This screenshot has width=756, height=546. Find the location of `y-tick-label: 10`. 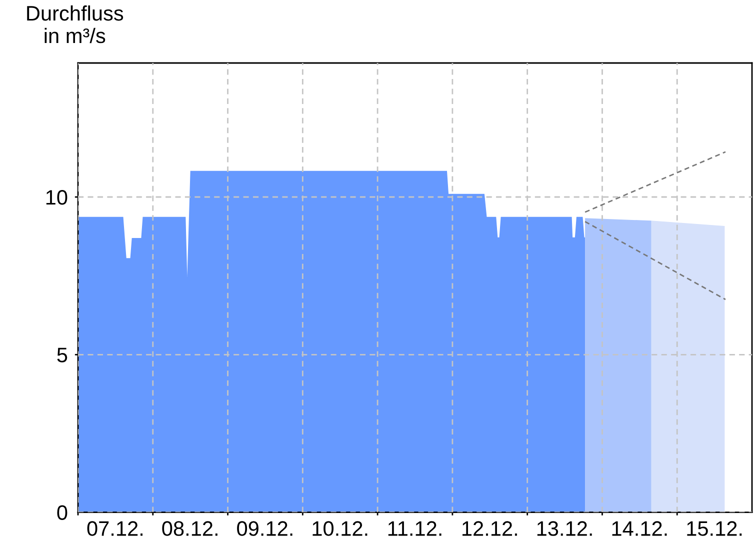

y-tick-label: 10 is located at coordinates (57, 197).